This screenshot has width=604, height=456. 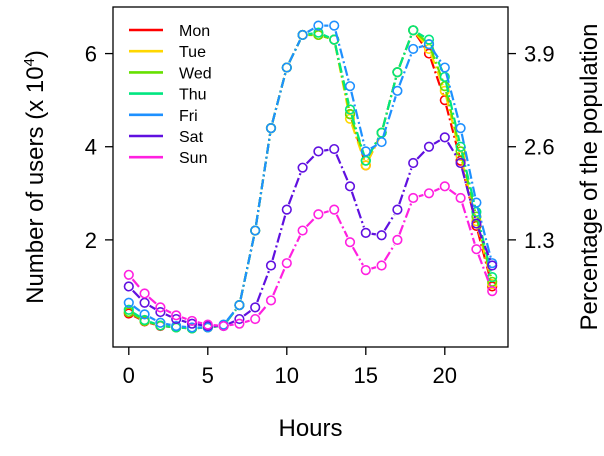 What do you see at coordinates (163, 116) in the screenshot?
I see `legend-item-fri: Fri` at bounding box center [163, 116].